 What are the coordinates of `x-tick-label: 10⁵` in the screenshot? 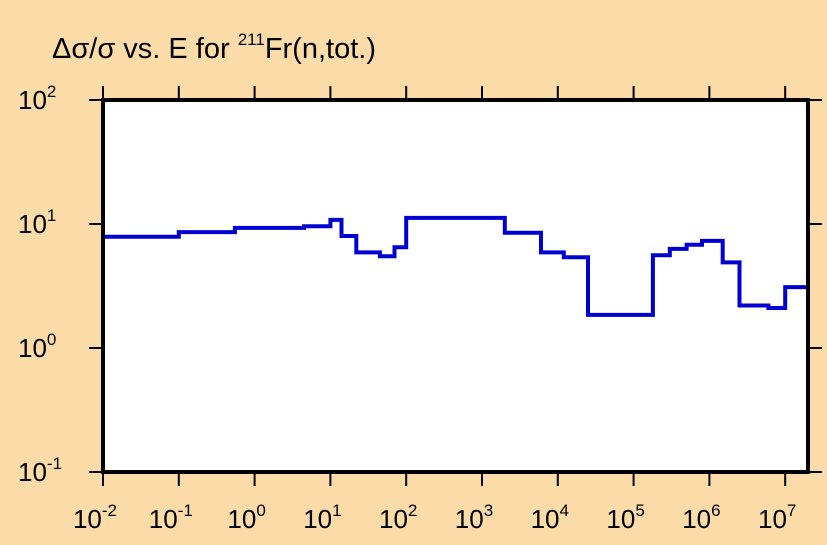 It's located at (625, 517).